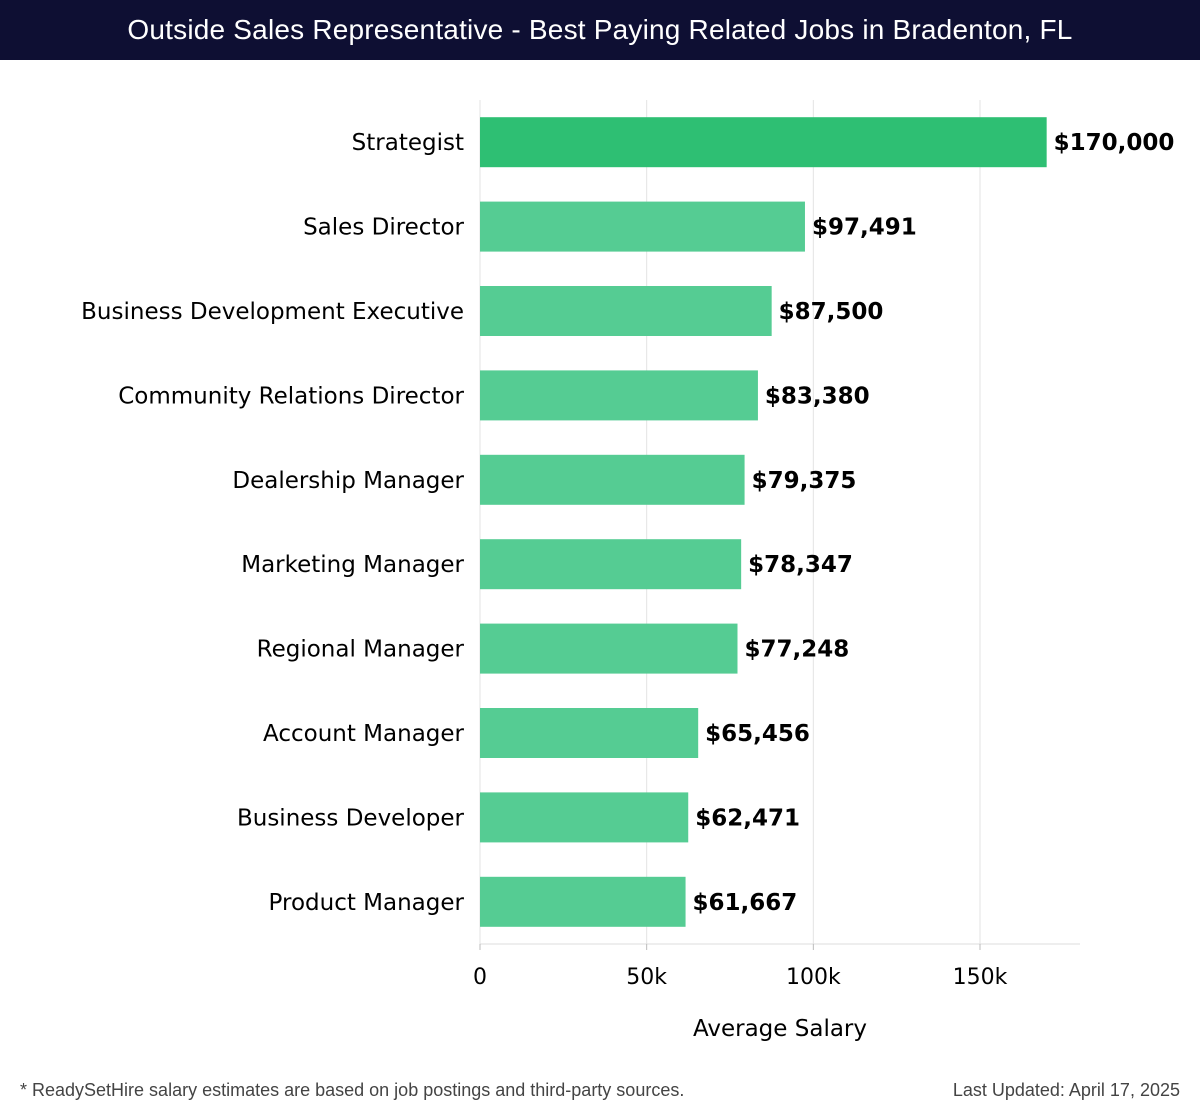  Describe the element at coordinates (408, 143) in the screenshot. I see `category-label: Strategist` at that location.